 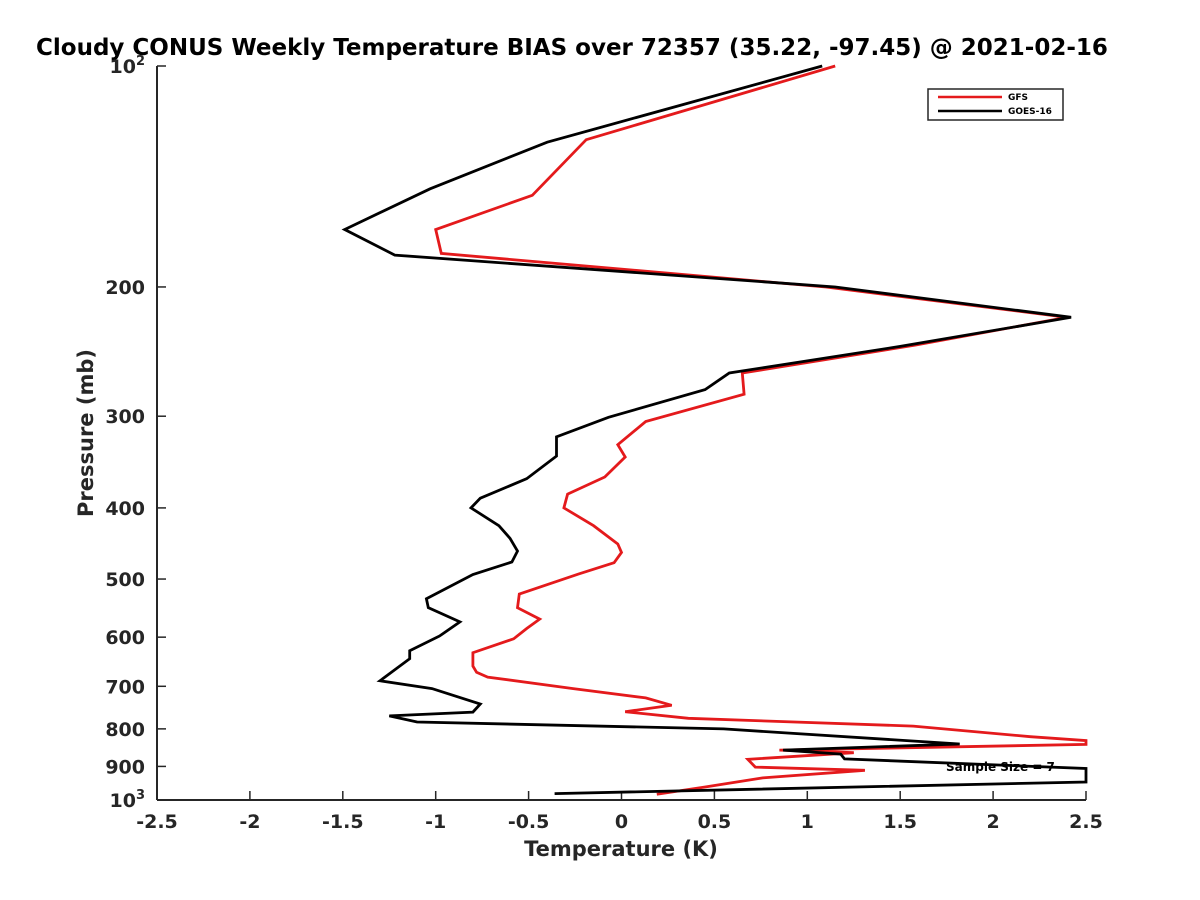 I want to click on x-tick-label: -0.5, so click(x=529, y=822).